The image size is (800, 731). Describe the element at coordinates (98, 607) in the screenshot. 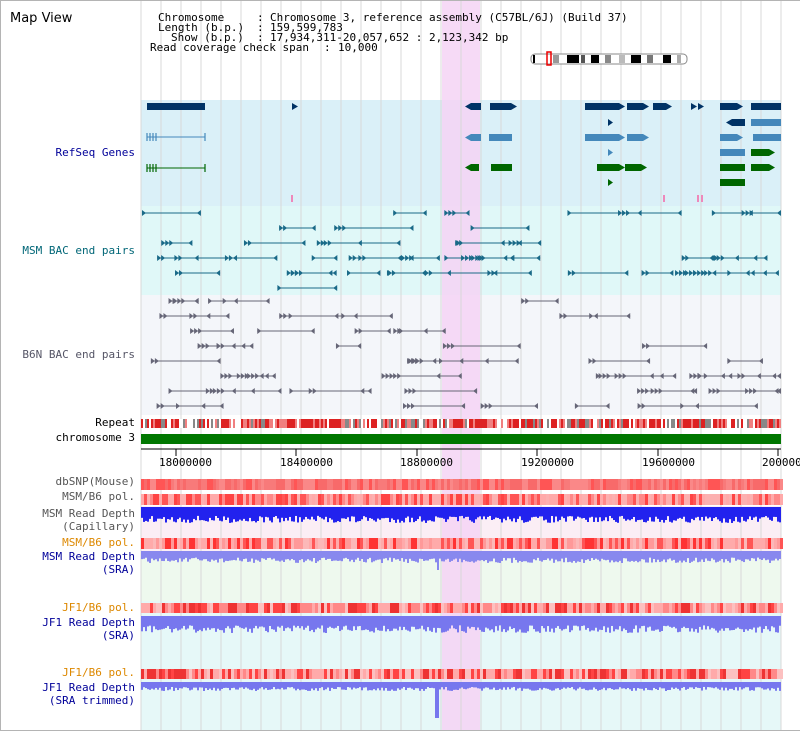

I see `jf1-b6-pol-label: JF1/B6 pol.` at that location.